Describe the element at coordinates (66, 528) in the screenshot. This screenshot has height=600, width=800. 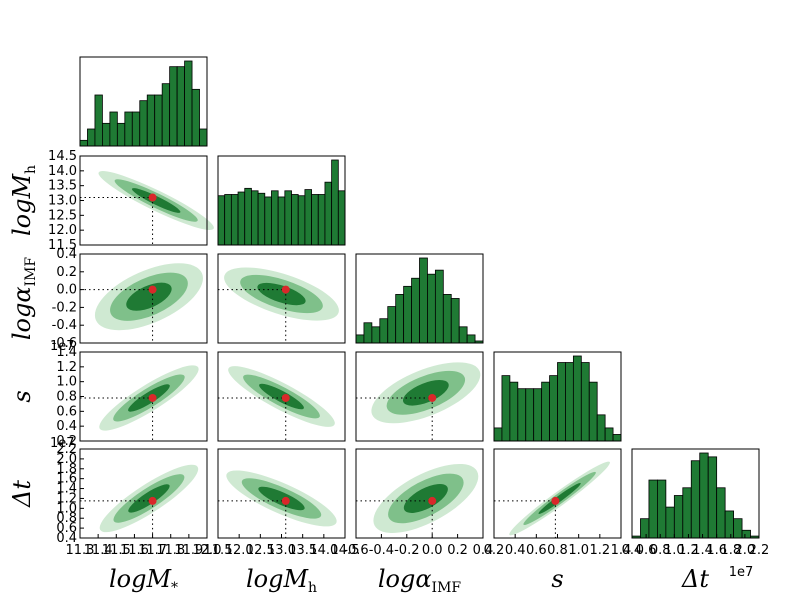
I see `y-tick-label: 0.6` at that location.